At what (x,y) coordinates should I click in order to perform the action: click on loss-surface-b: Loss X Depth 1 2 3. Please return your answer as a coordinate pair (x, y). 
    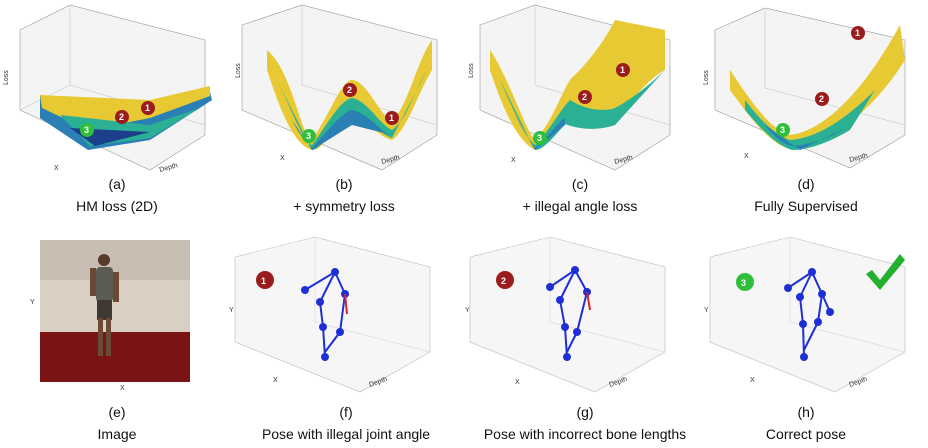
    Looking at the image, I should click on (336, 87).